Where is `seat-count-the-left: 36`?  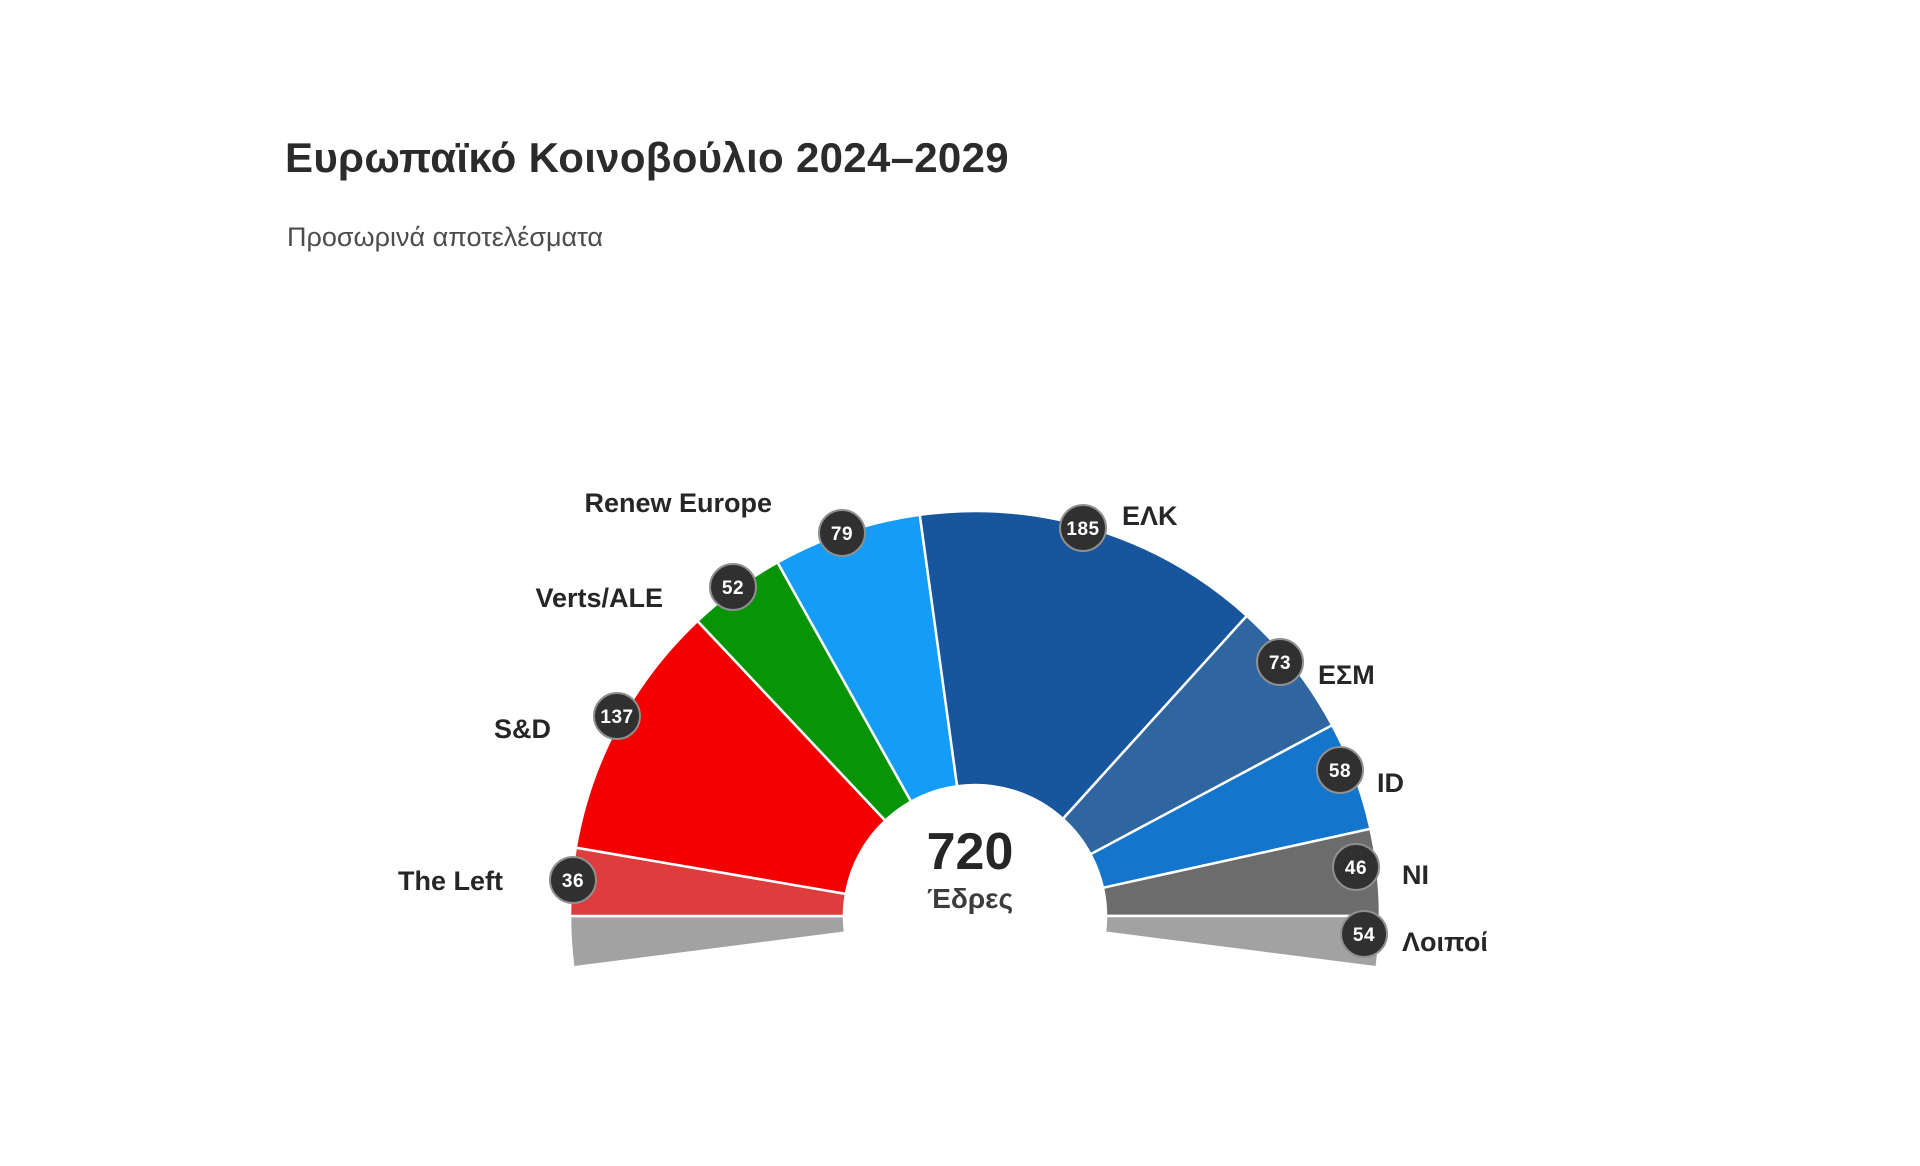
seat-count-the-left: 36 is located at coordinates (573, 881).